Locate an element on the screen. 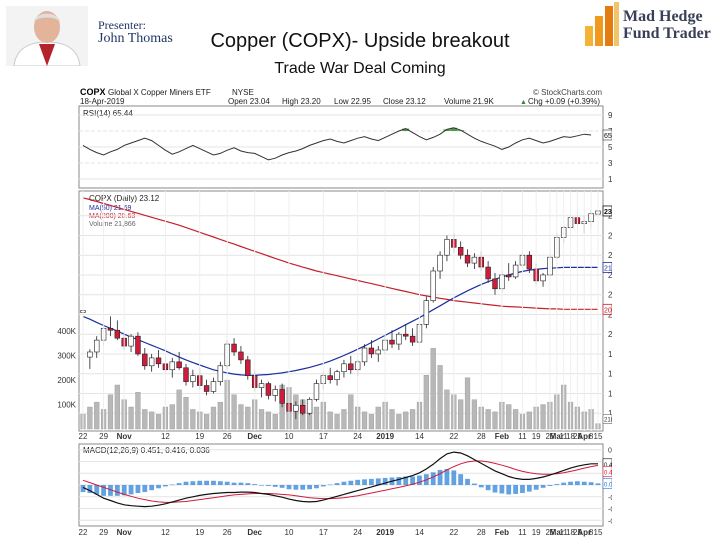 The width and height of the screenshot is (720, 540). x-tick-label: 25 is located at coordinates (577, 436).